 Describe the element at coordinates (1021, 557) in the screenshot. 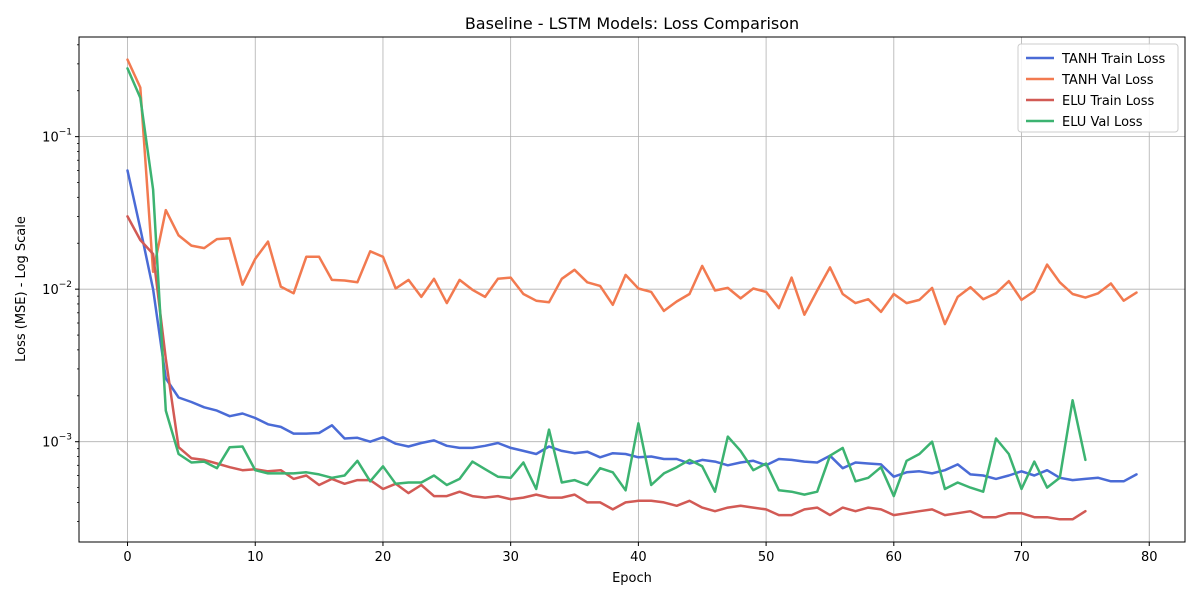

I see `x-tick-label: 70` at that location.